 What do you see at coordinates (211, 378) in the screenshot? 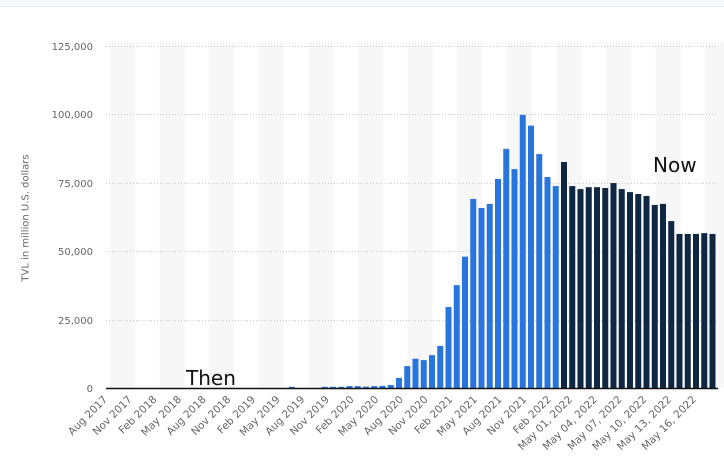
I see `annotation-then: Then` at bounding box center [211, 378].